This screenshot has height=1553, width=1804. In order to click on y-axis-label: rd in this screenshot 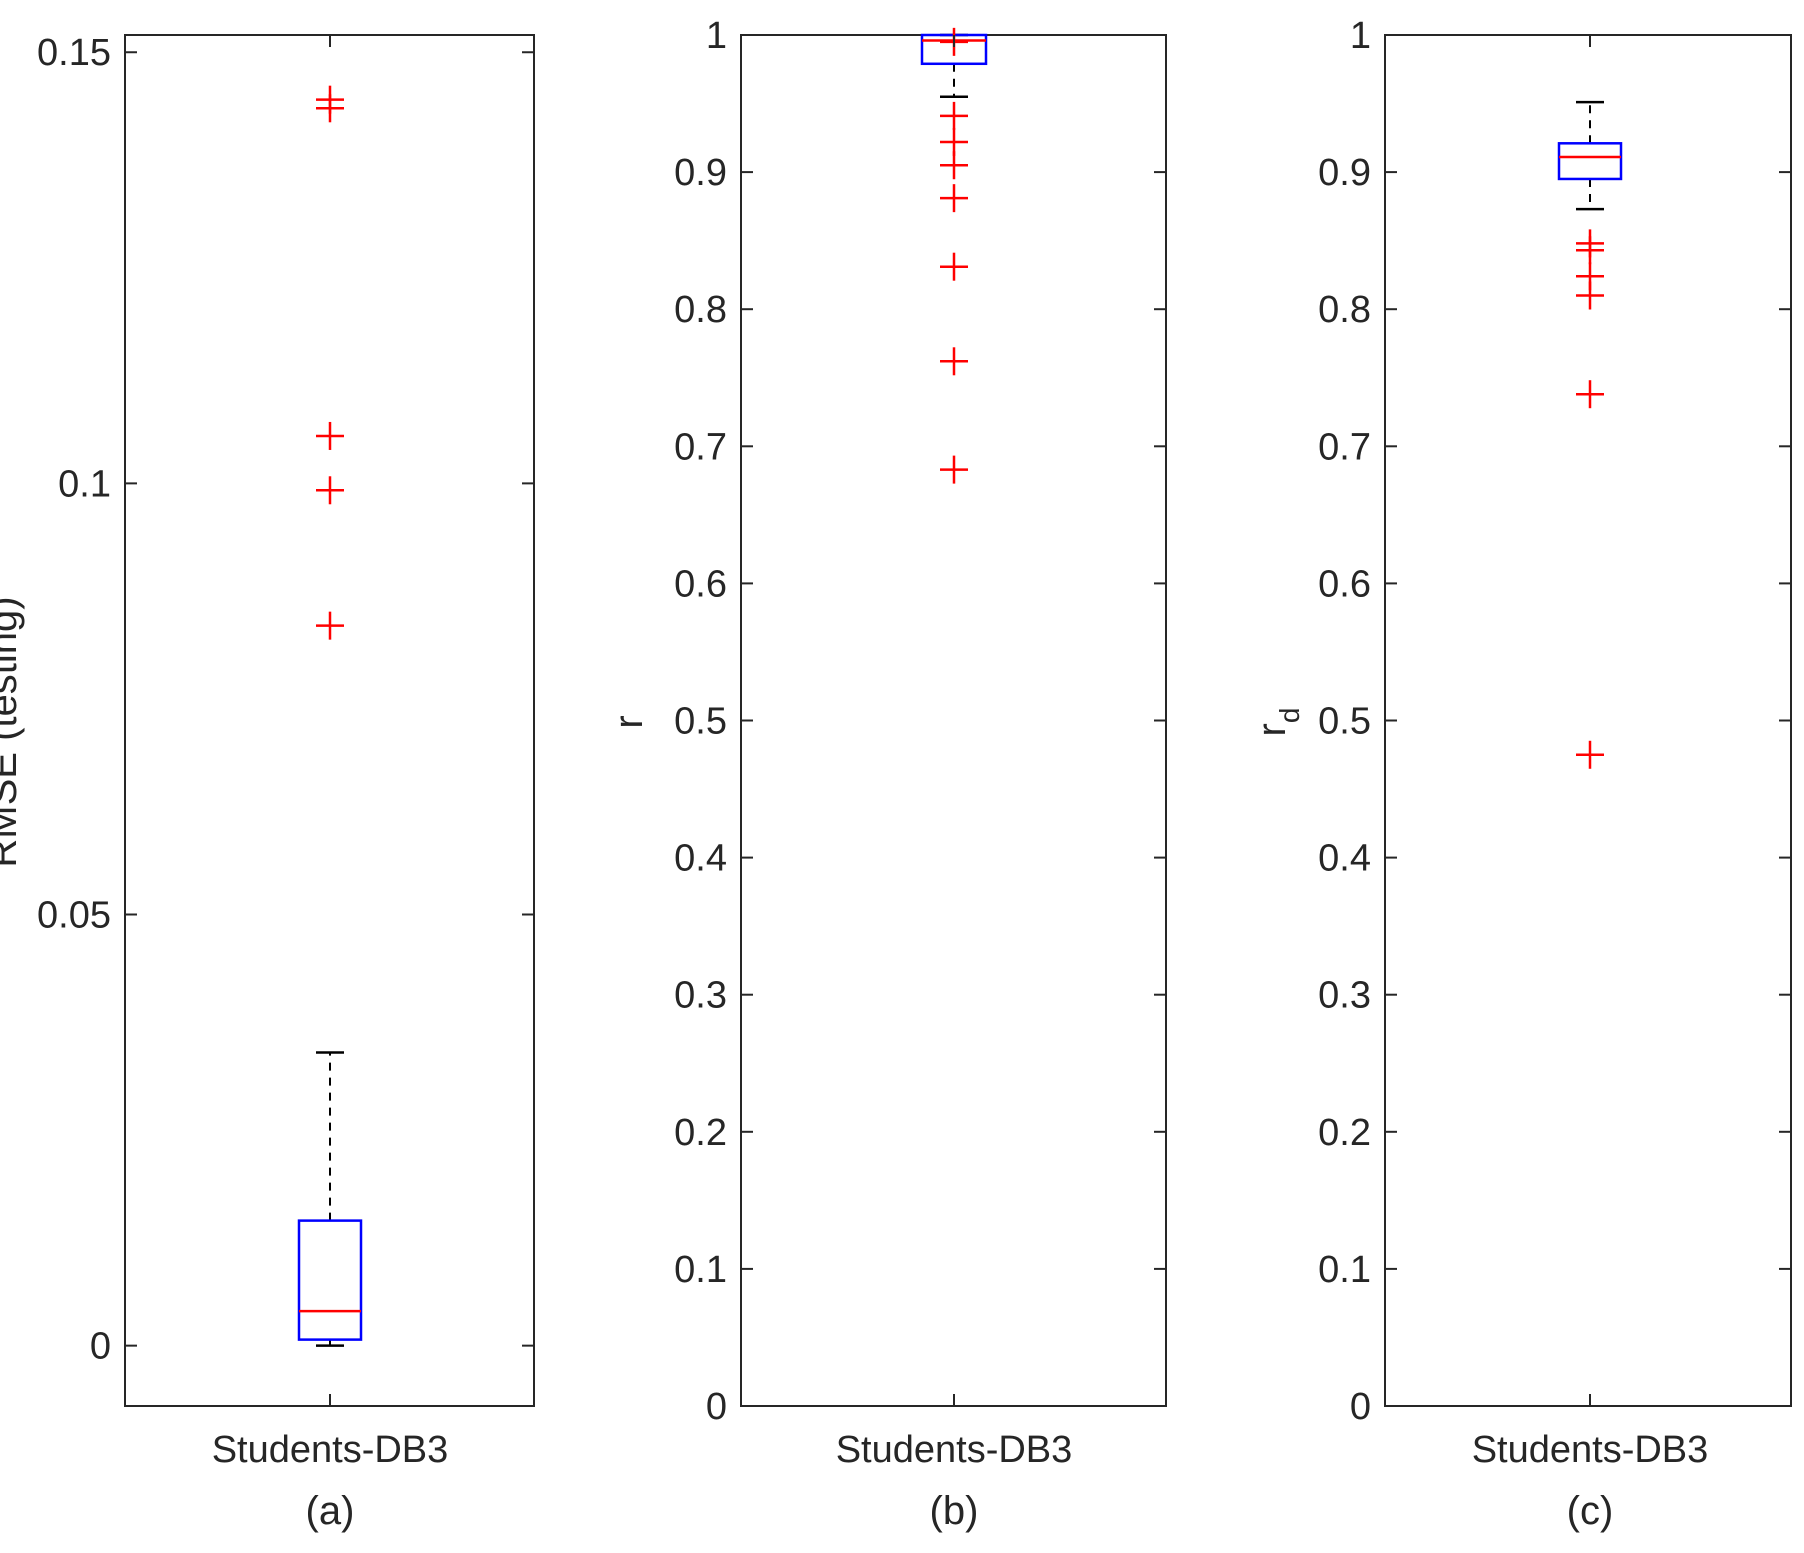, I will do `click(1277, 722)`.